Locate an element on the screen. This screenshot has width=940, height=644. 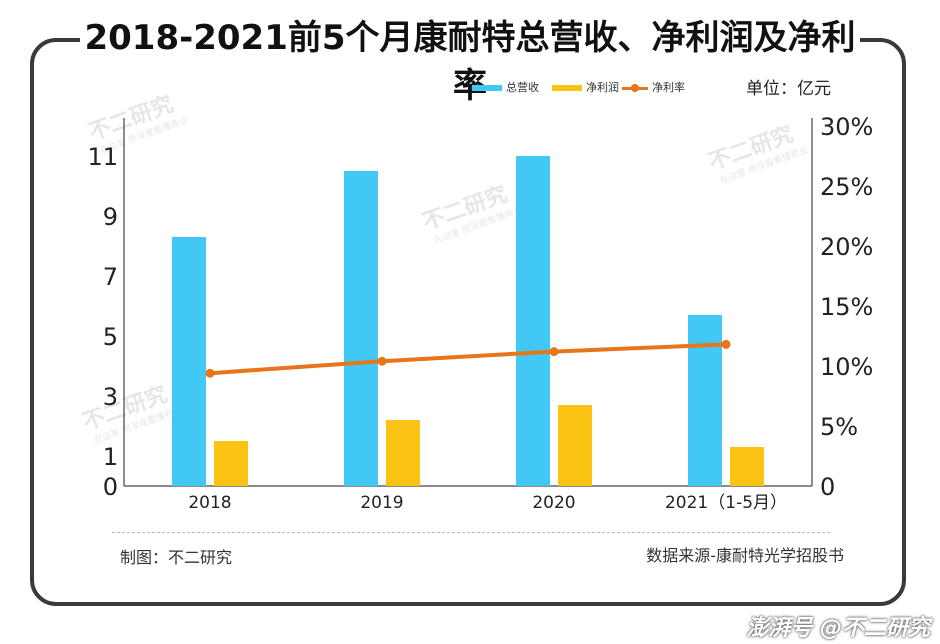
legend-item-profit: 净利润 is located at coordinates (585, 88).